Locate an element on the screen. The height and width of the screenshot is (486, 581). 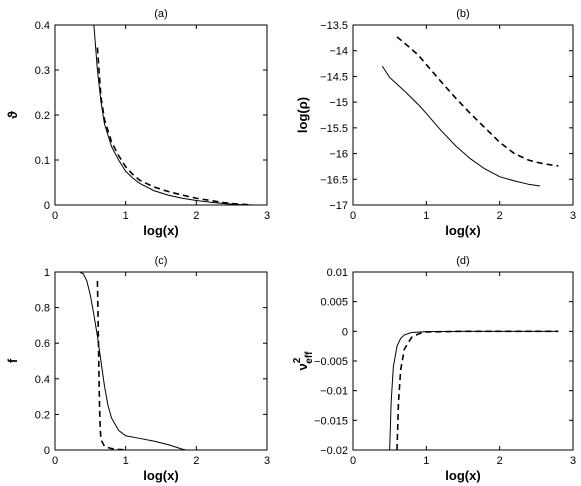
y-tick-label: −15.5 is located at coordinates (334, 129).